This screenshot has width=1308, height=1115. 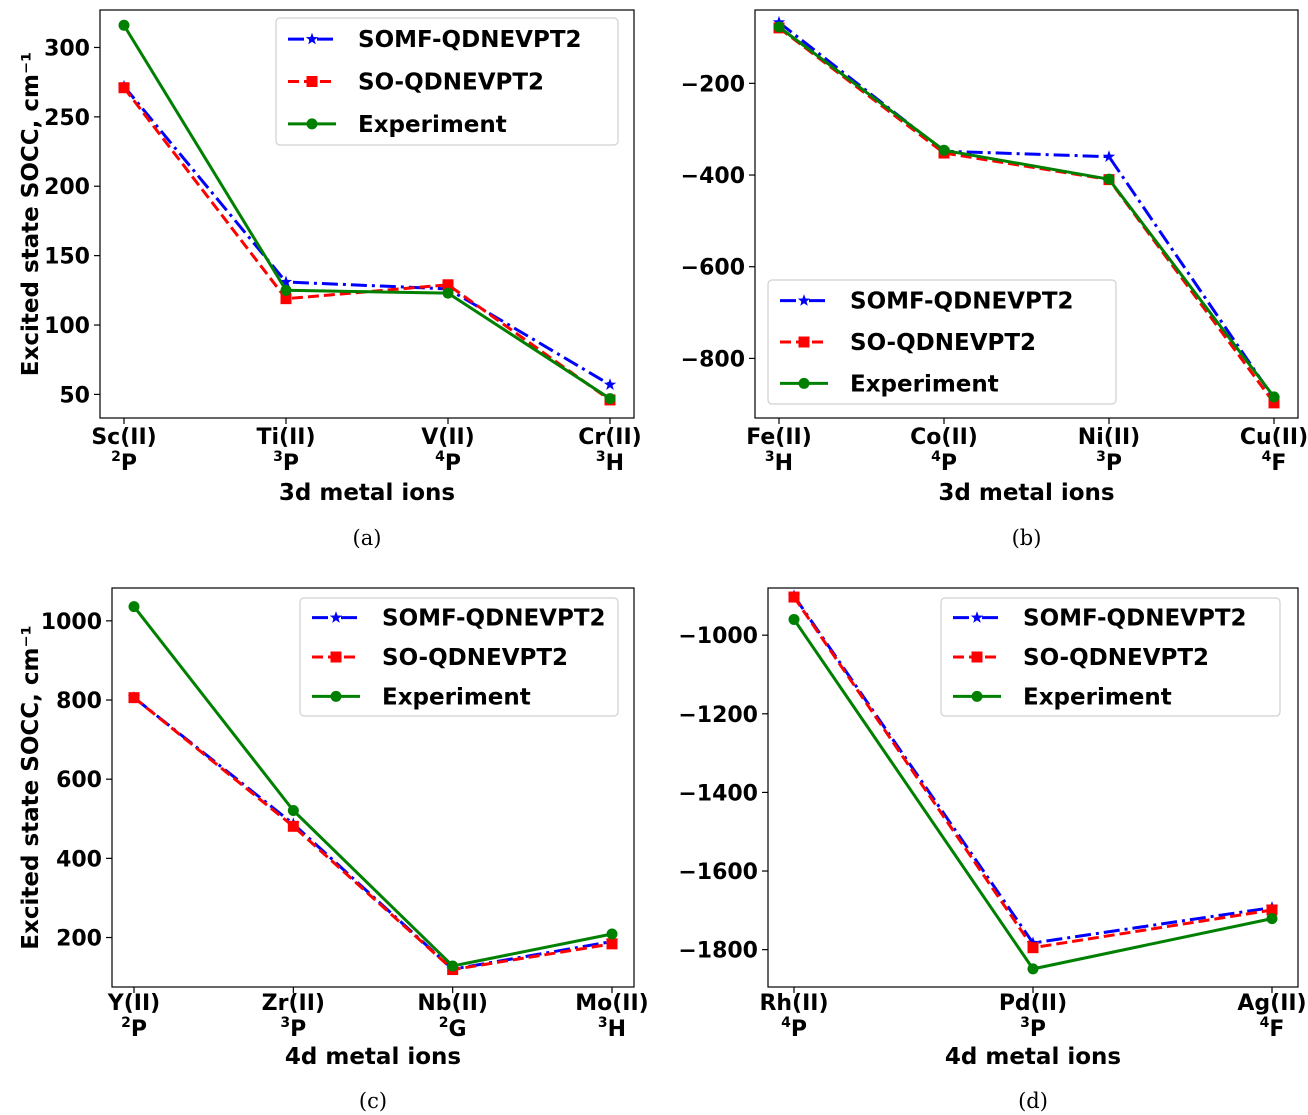 What do you see at coordinates (74, 395) in the screenshot?
I see `y-tick-label: 50` at bounding box center [74, 395].